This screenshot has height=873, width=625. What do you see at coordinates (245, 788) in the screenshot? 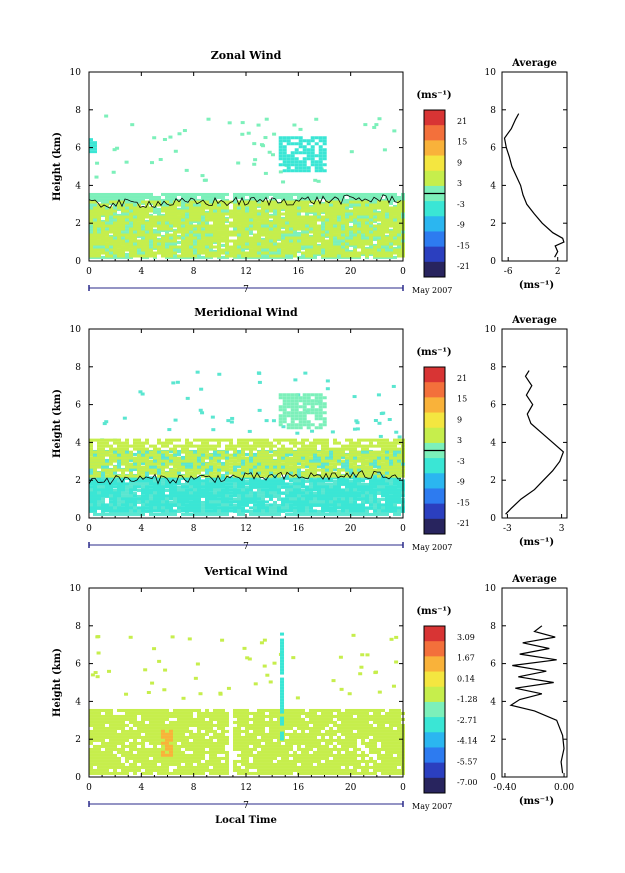
I see `x-tick-label: 12` at bounding box center [245, 788].